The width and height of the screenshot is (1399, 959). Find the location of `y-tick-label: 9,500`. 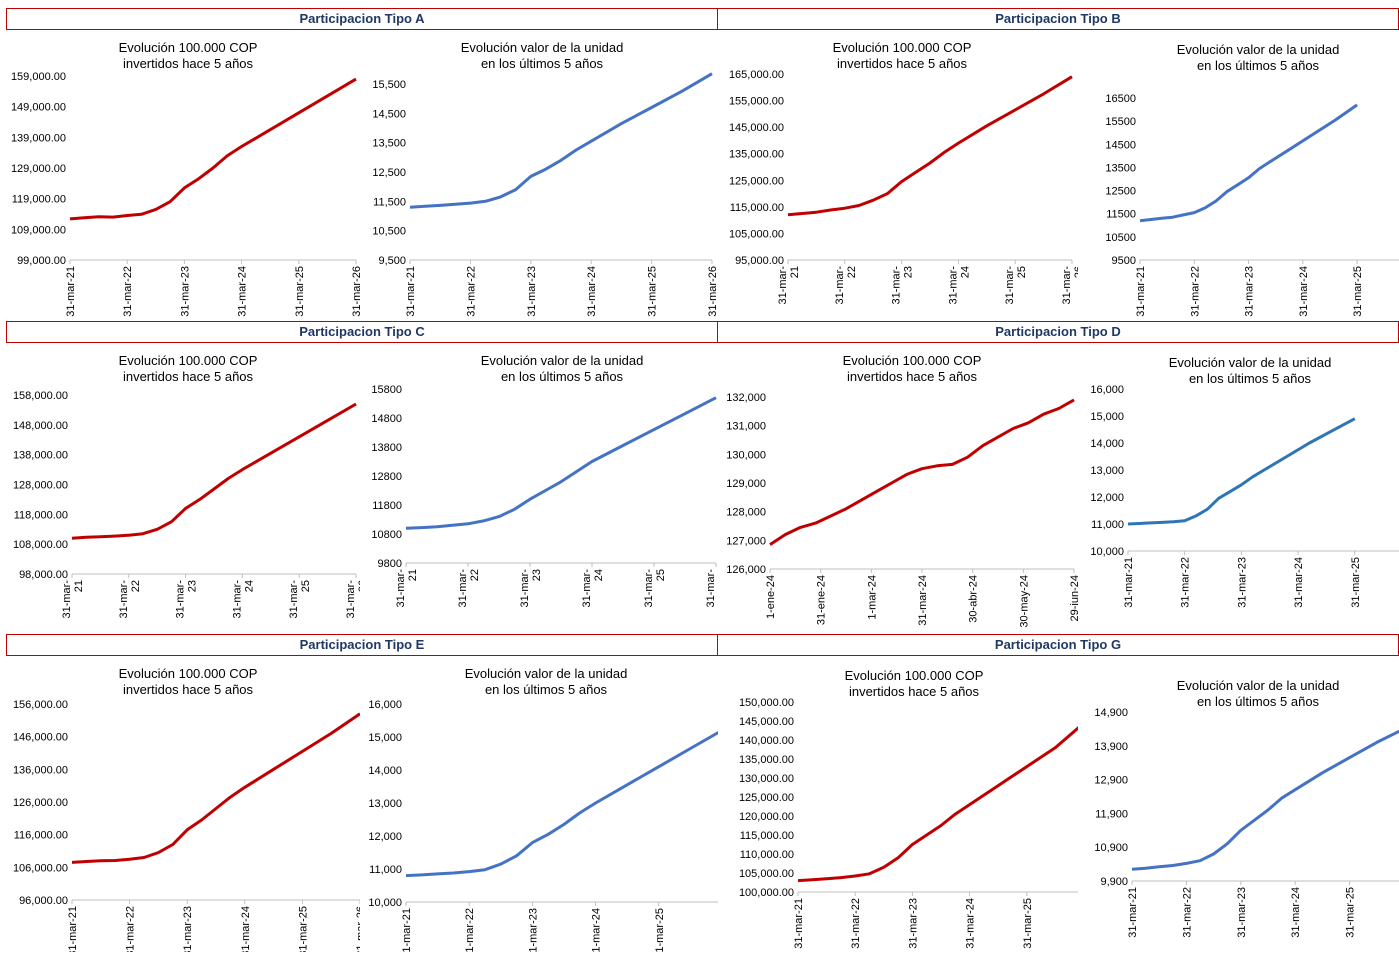

y-tick-label: 9,500 is located at coordinates (392, 261).